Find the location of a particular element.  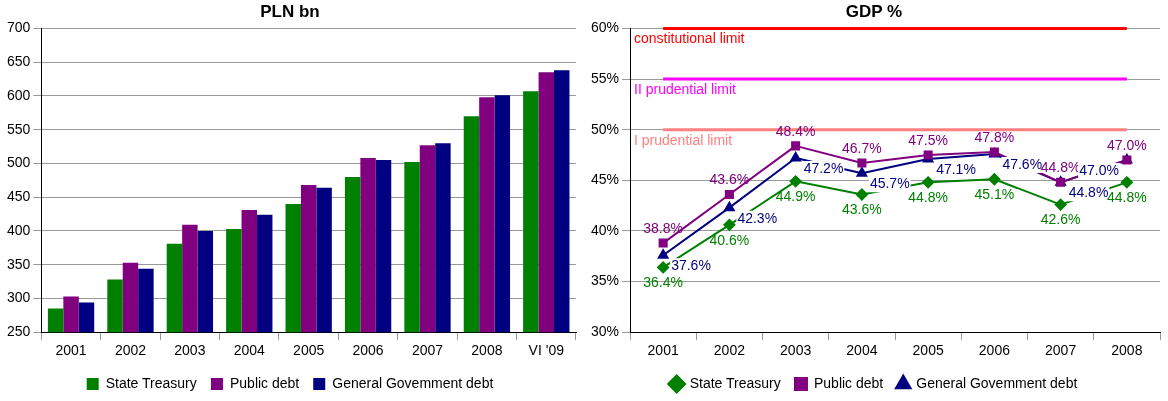

data-label: 45.7% is located at coordinates (889, 183).